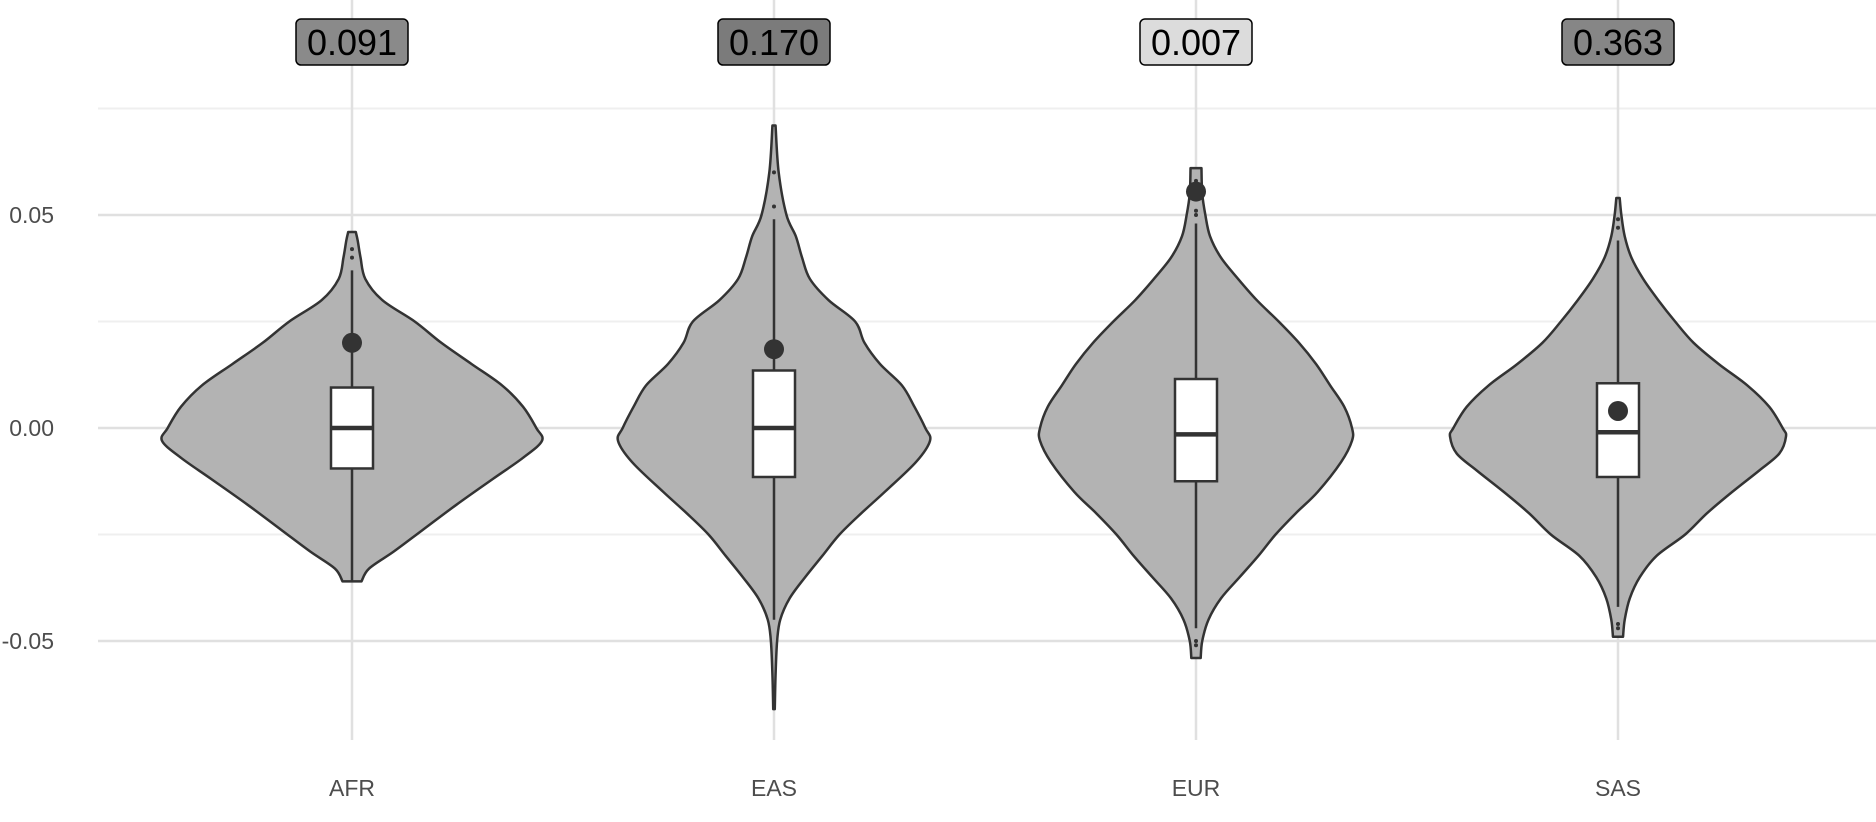 This screenshot has width=1876, height=822. I want to click on p-value-labels: 0.091 0.170 0.007 0.363, so click(985, 42).